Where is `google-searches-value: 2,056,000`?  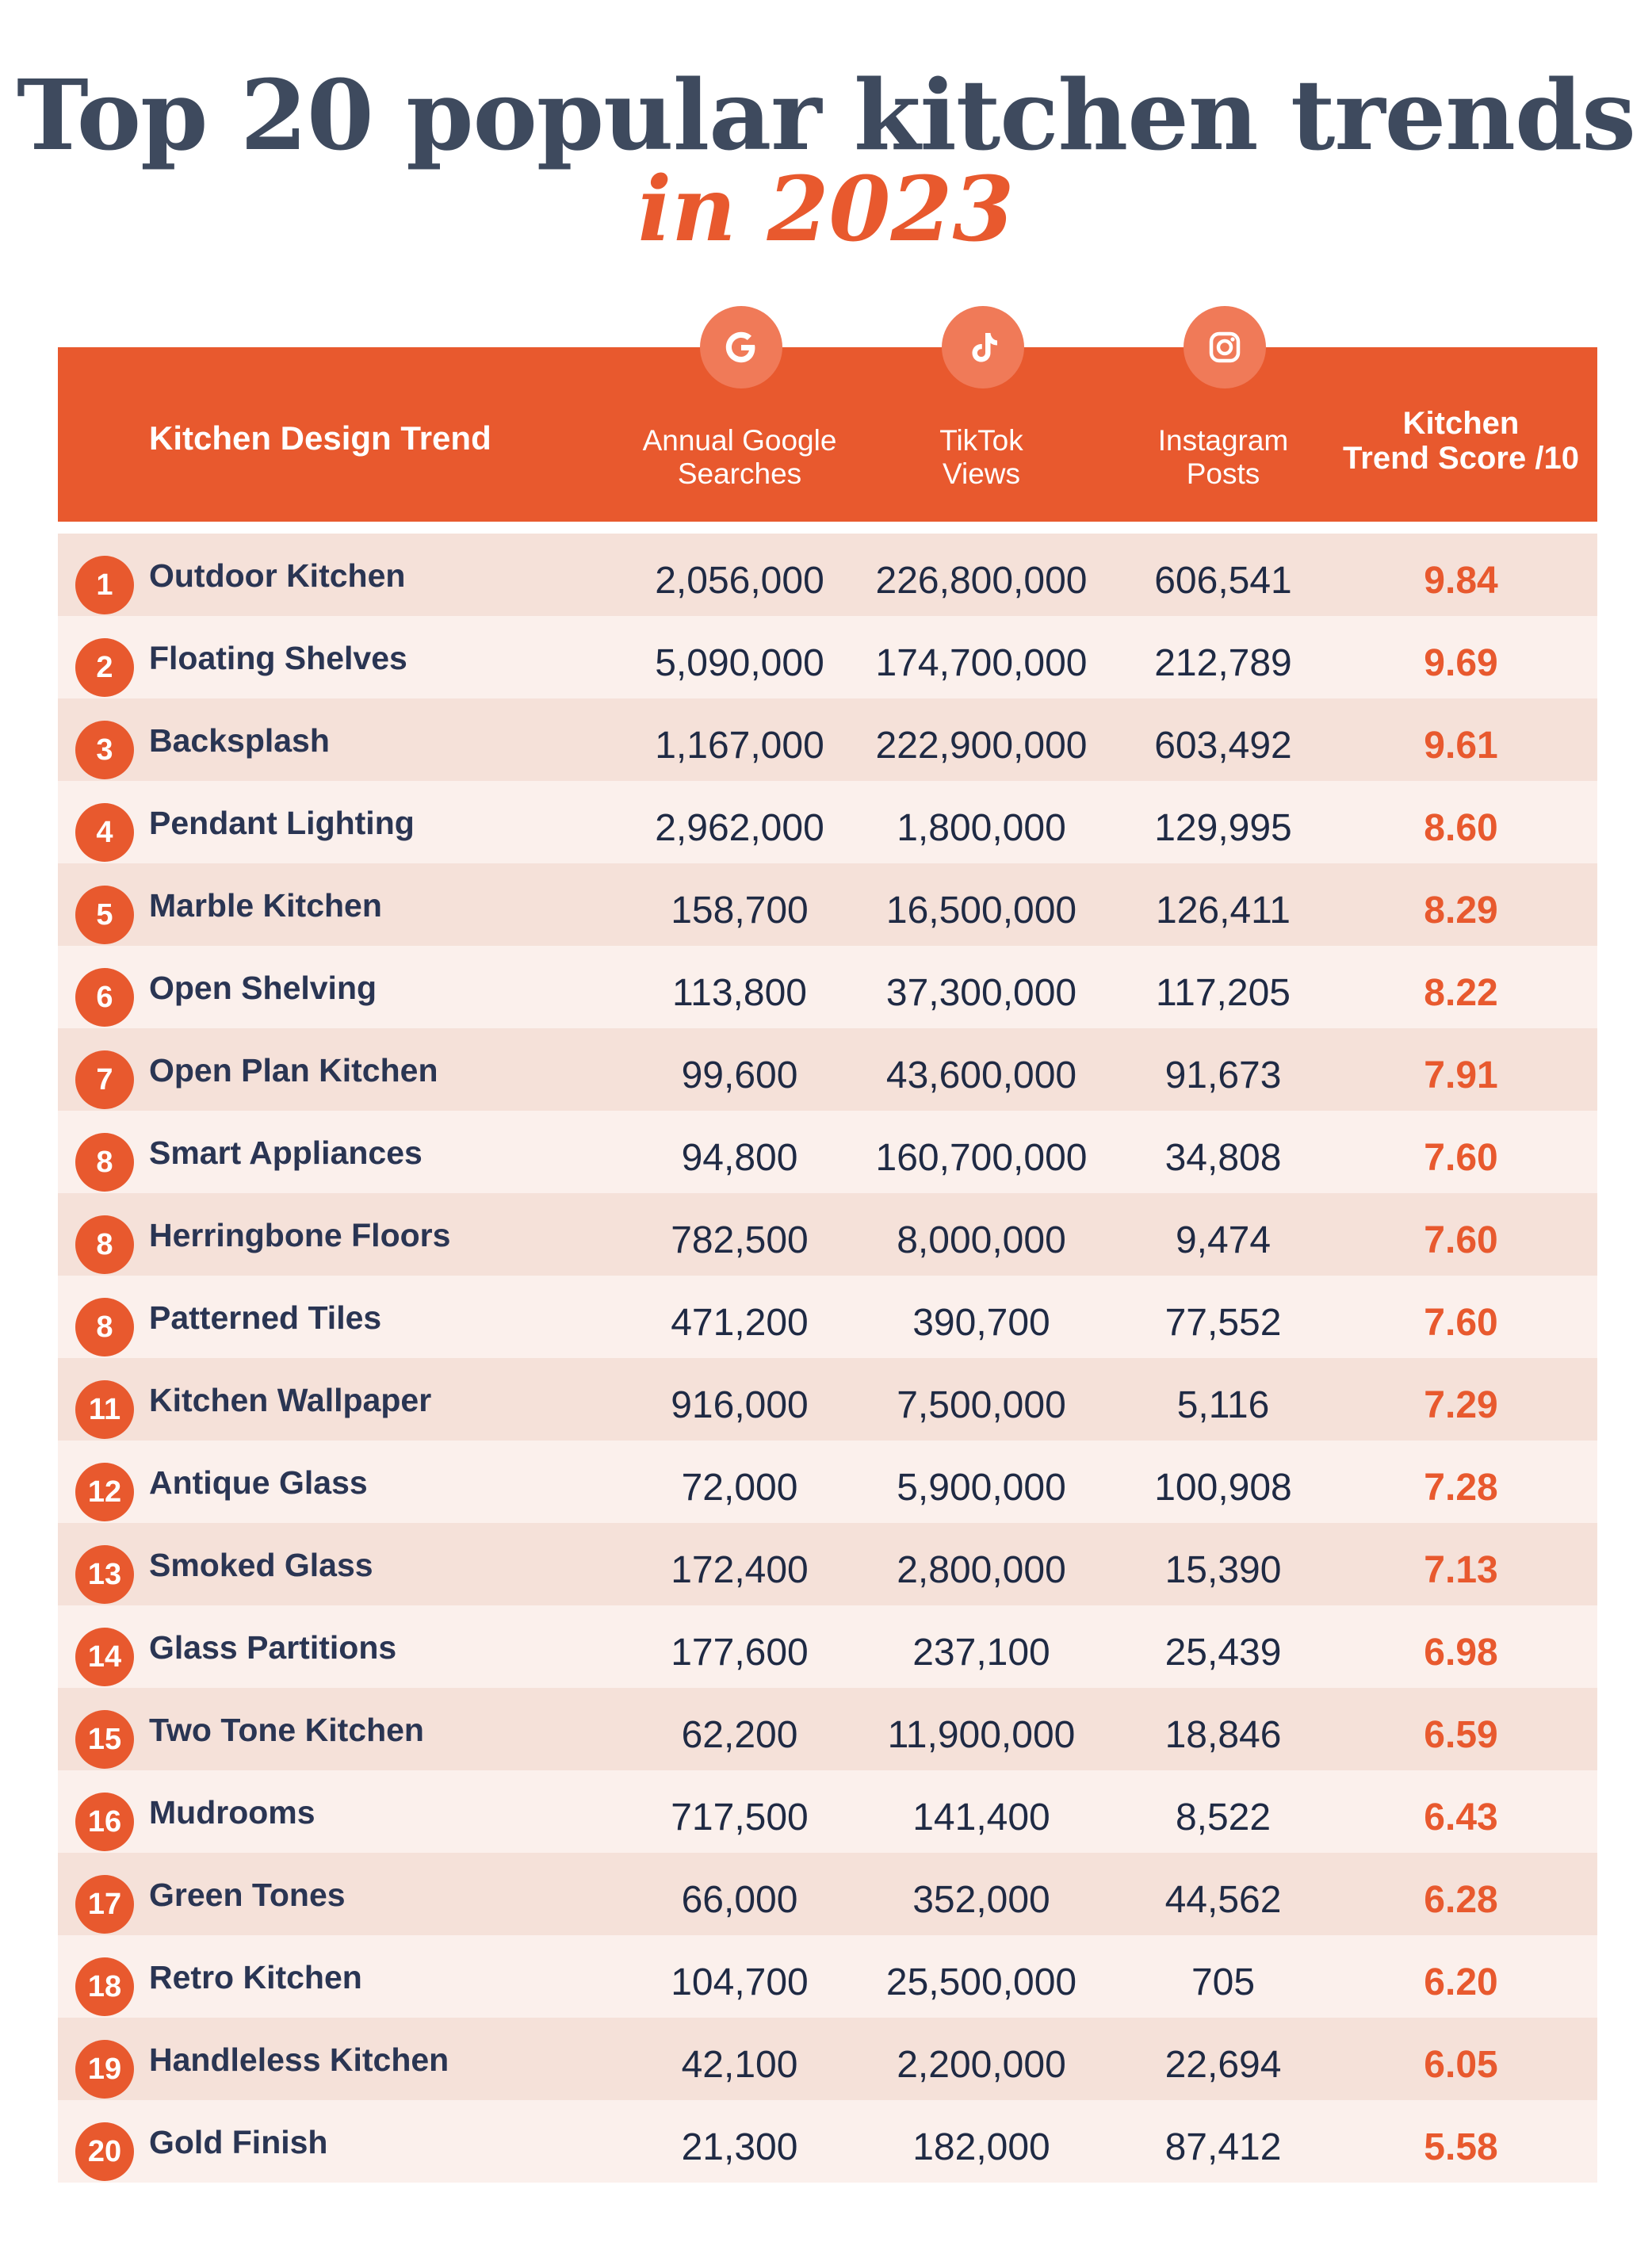 google-searches-value: 2,056,000 is located at coordinates (740, 581).